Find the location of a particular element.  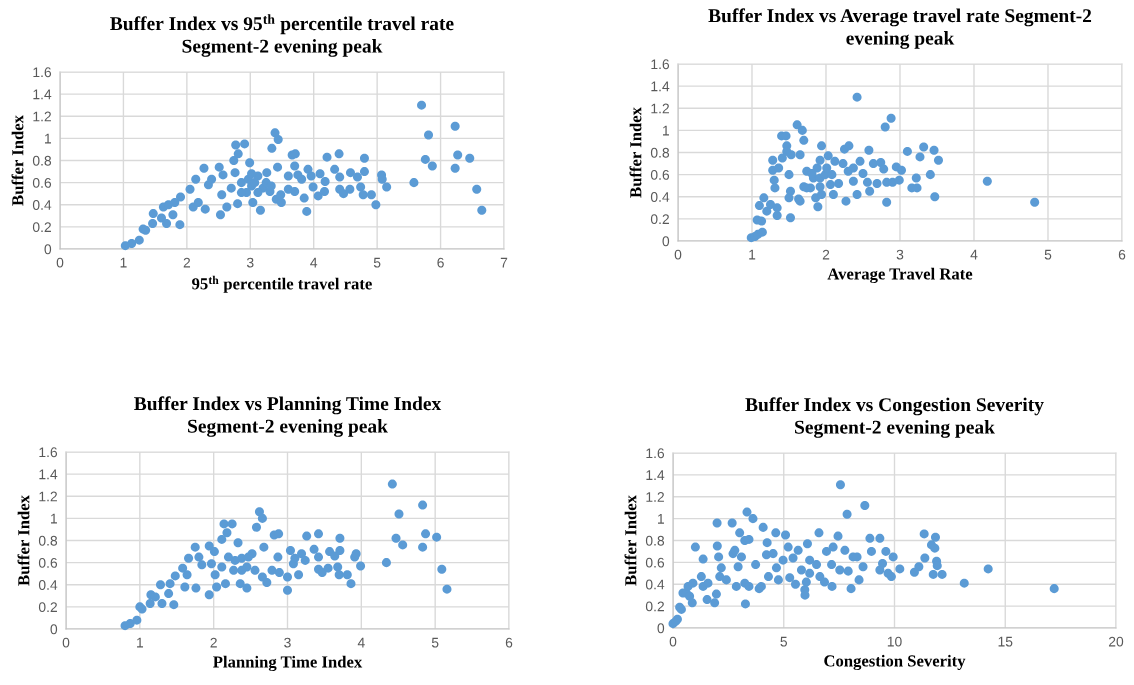

x-axis-title: Average Travel Rate is located at coordinates (900, 275).